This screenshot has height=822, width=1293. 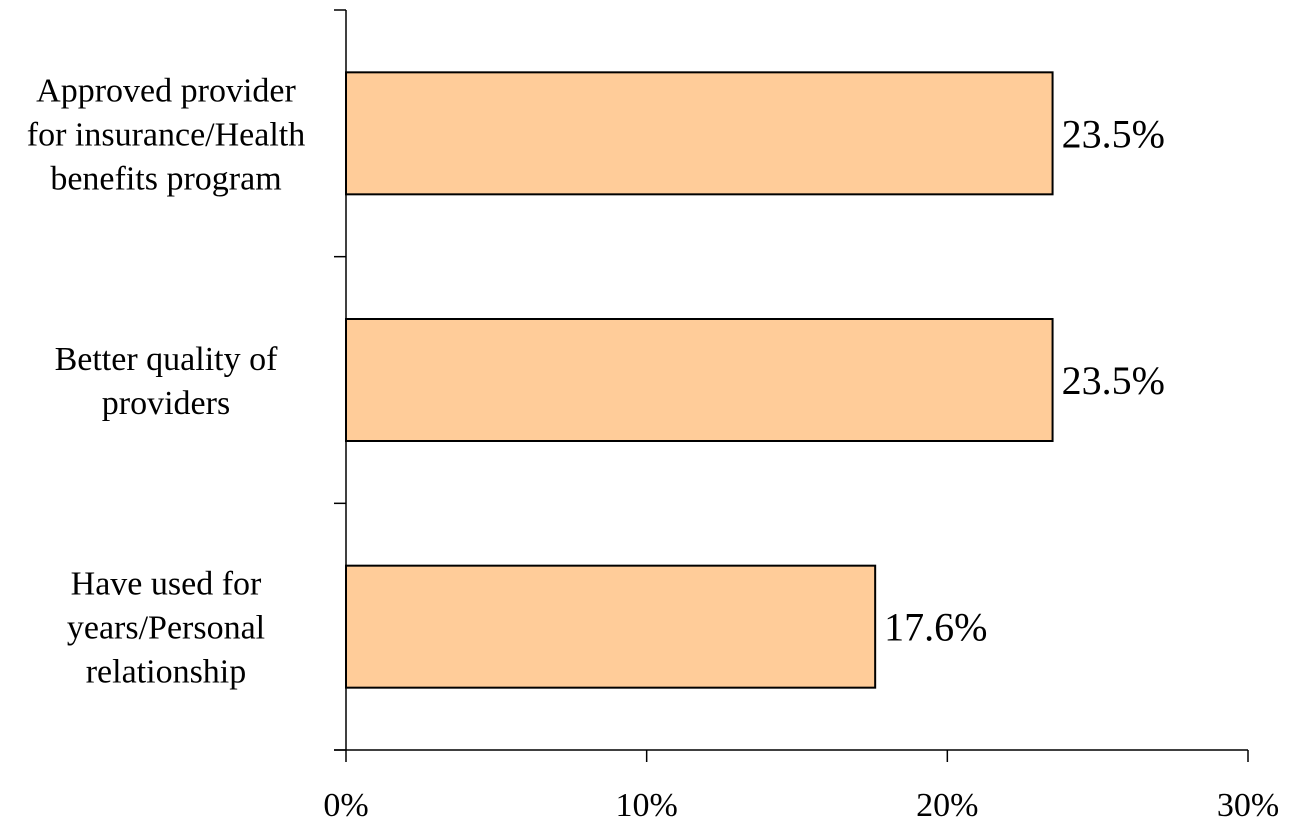 I want to click on x-ticks-group: 0% 10% 20% 30%, so click(x=801, y=786).